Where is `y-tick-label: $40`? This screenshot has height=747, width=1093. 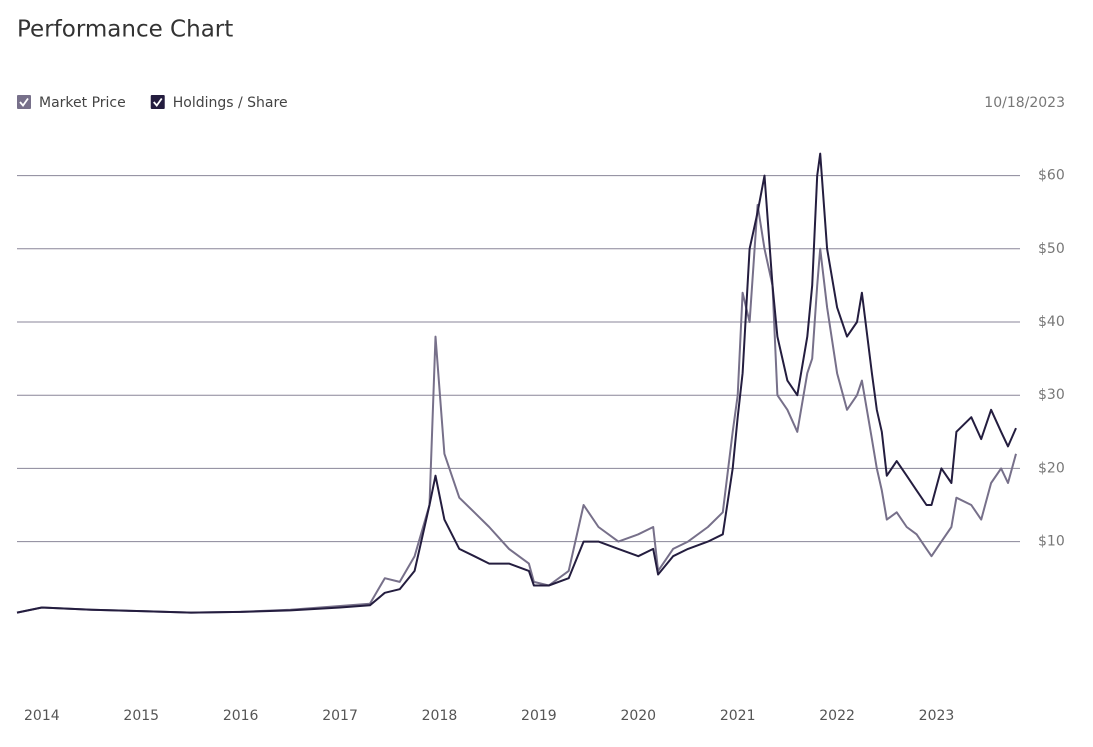 y-tick-label: $40 is located at coordinates (1051, 322).